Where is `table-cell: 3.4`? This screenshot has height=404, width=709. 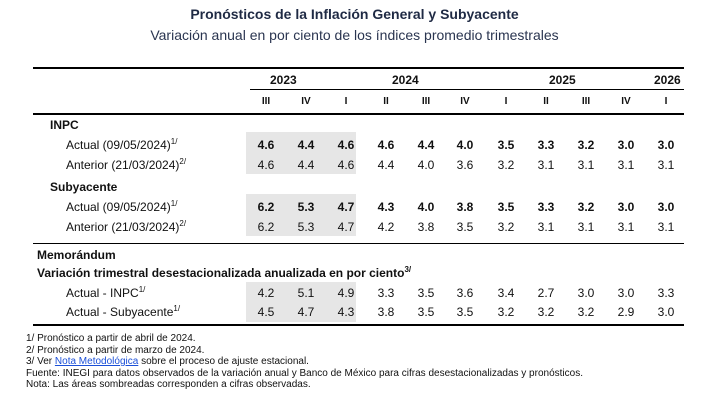 table-cell: 3.4 is located at coordinates (506, 293).